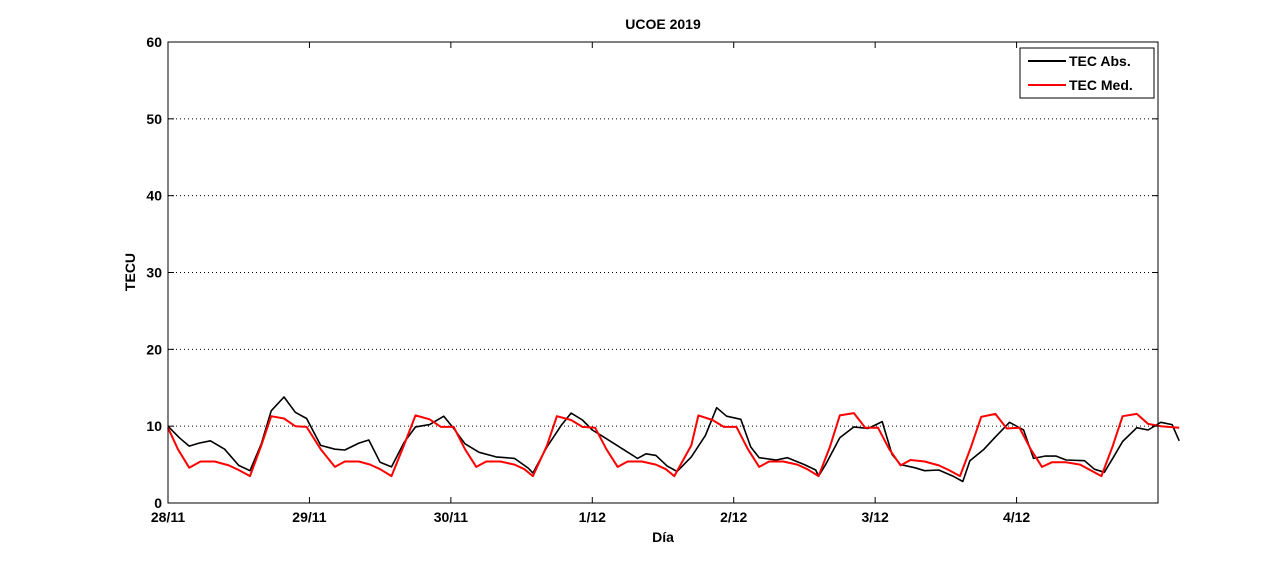  What do you see at coordinates (154, 42) in the screenshot?
I see `y-tick-label: 60` at bounding box center [154, 42].